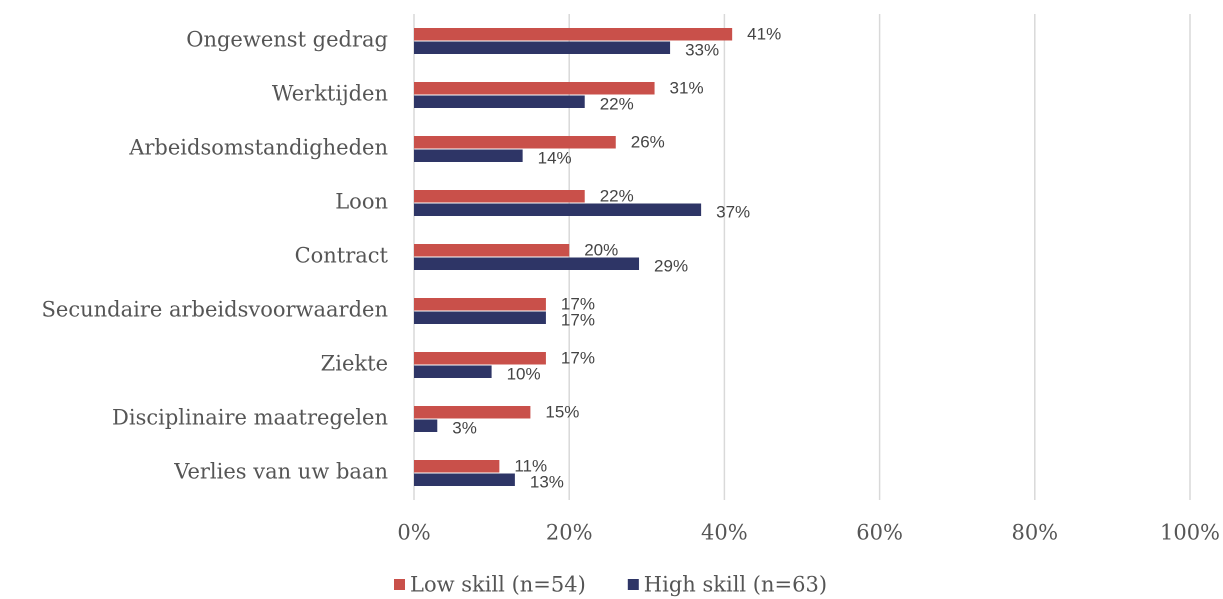  What do you see at coordinates (258, 148) in the screenshot?
I see `y-tick-label: Arbeidsomstandigheden` at bounding box center [258, 148].